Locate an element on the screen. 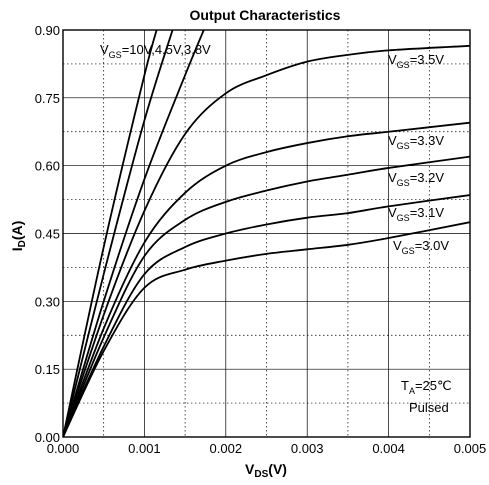 The image size is (489, 485). x-tick-label: 0.001 is located at coordinates (144, 448).